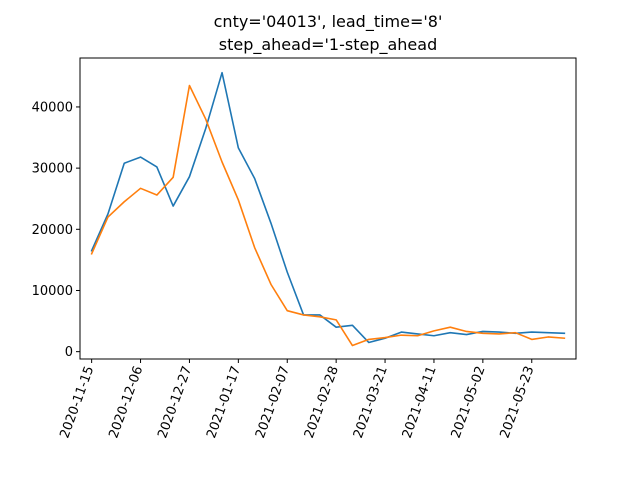 The height and width of the screenshot is (480, 640). I want to click on y-tick-label: 40000, so click(52, 107).